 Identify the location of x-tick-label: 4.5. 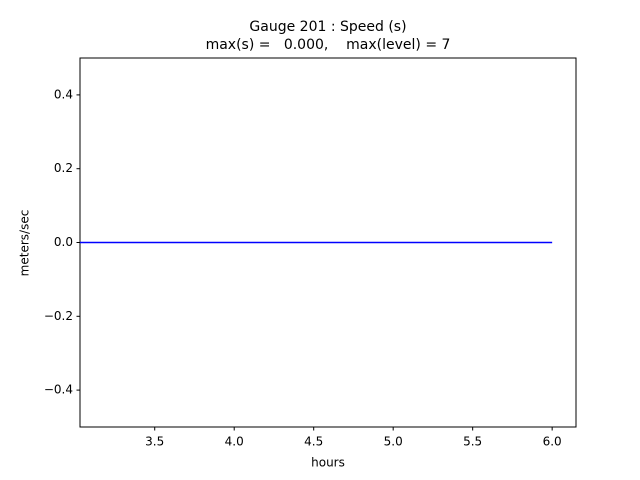
(313, 442).